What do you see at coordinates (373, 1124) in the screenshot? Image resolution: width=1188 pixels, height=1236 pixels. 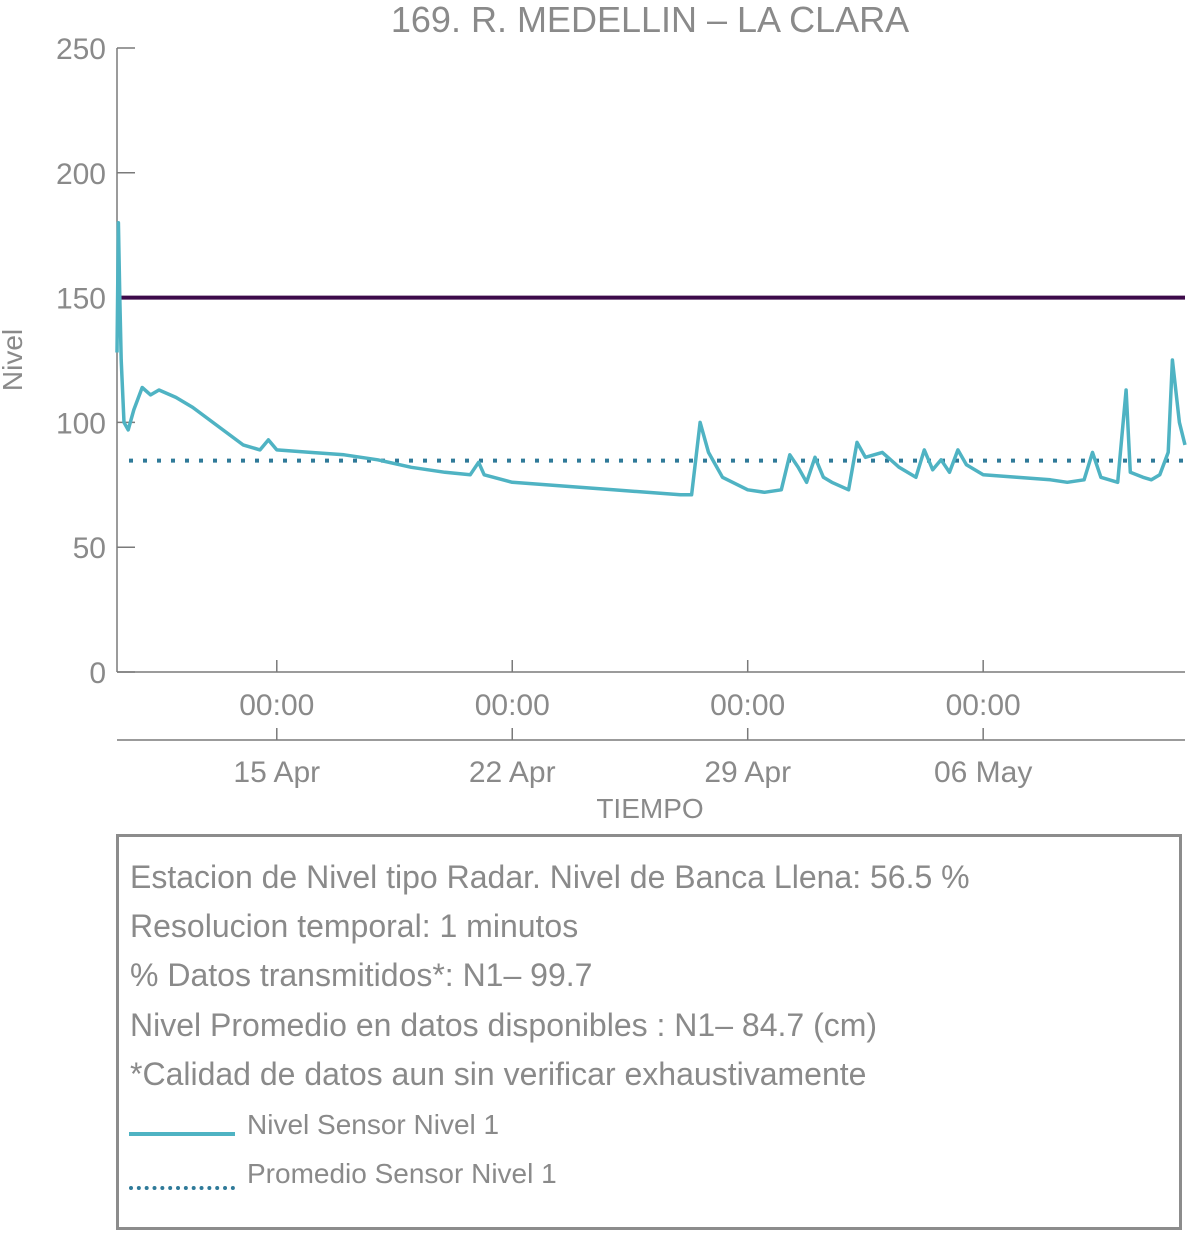 I see `legend-label-nivel: Nivel Sensor Nivel 1` at bounding box center [373, 1124].